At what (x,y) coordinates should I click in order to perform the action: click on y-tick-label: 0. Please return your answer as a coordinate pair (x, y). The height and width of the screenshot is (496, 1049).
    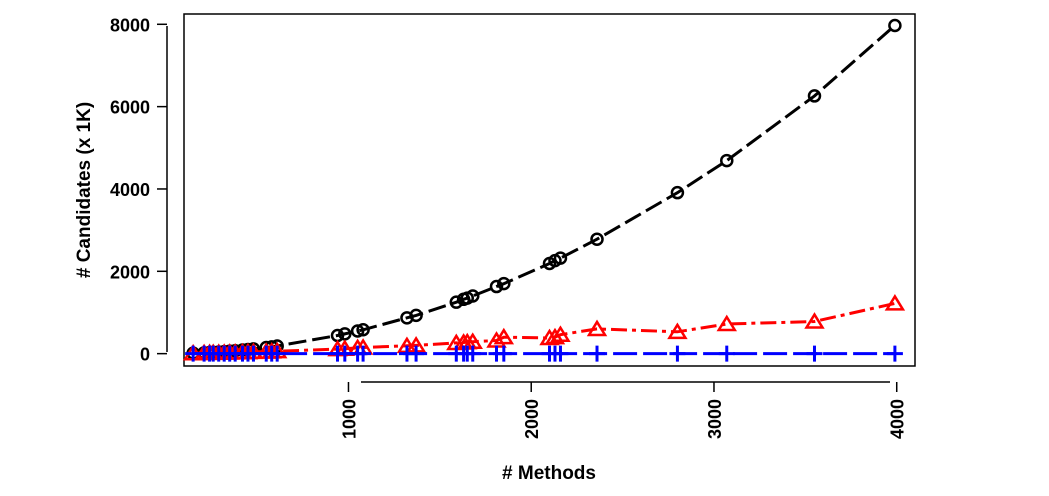
    Looking at the image, I should click on (145, 355).